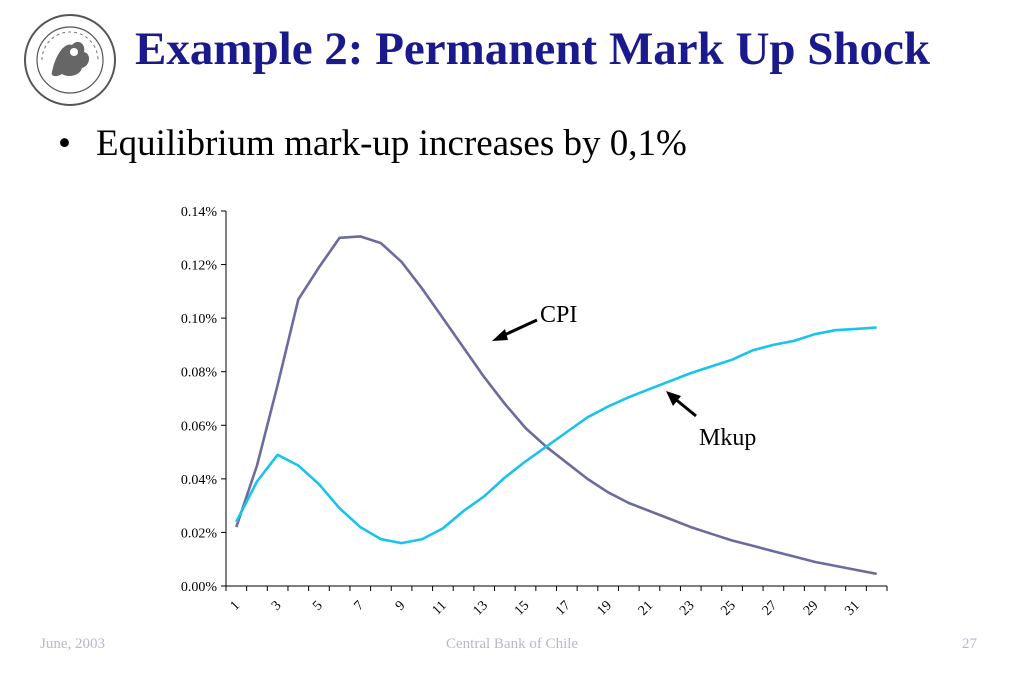 The width and height of the screenshot is (1023, 682). Describe the element at coordinates (199, 212) in the screenshot. I see `y-tick-label: 0.14%` at that location.